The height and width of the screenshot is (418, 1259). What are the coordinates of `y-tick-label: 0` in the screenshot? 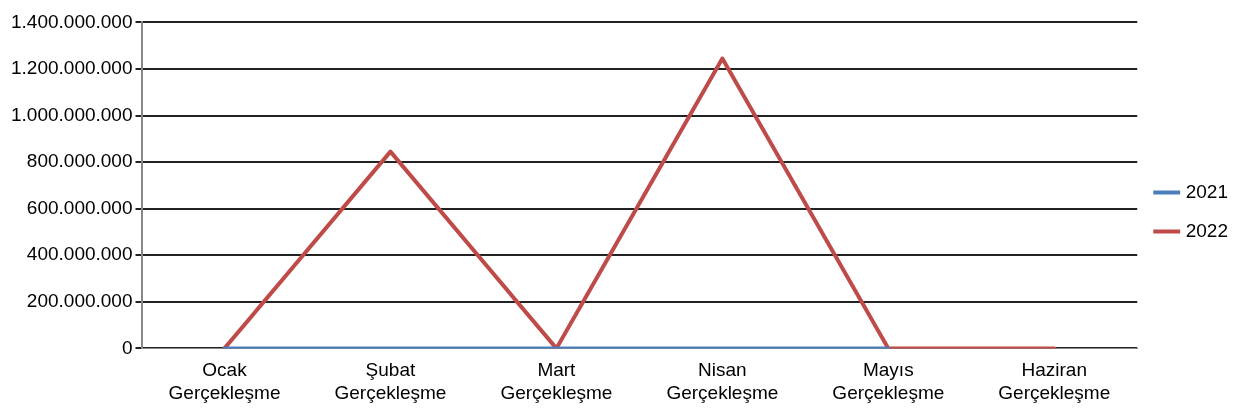 It's located at (127, 347).